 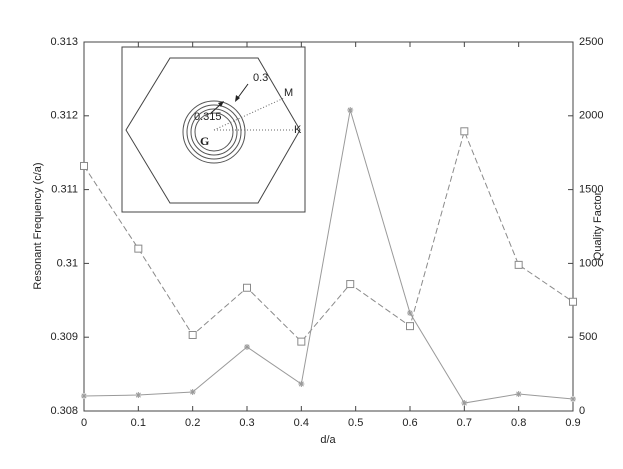 What do you see at coordinates (328, 440) in the screenshot?
I see `x-axis-label: d/a` at bounding box center [328, 440].